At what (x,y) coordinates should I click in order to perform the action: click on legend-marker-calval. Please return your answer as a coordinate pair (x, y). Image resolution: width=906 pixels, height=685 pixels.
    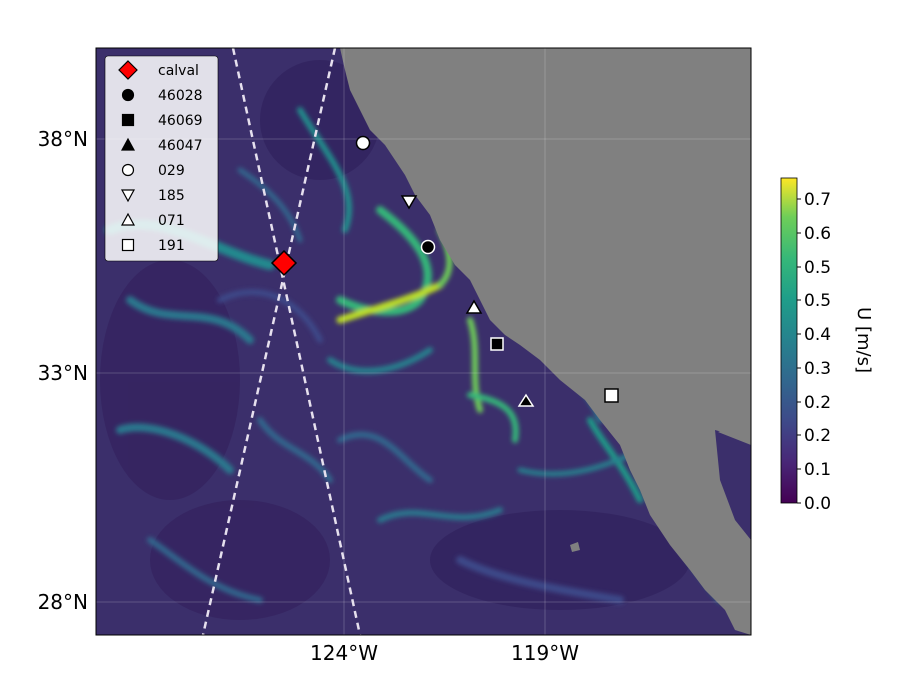
    Looking at the image, I should click on (128, 70).